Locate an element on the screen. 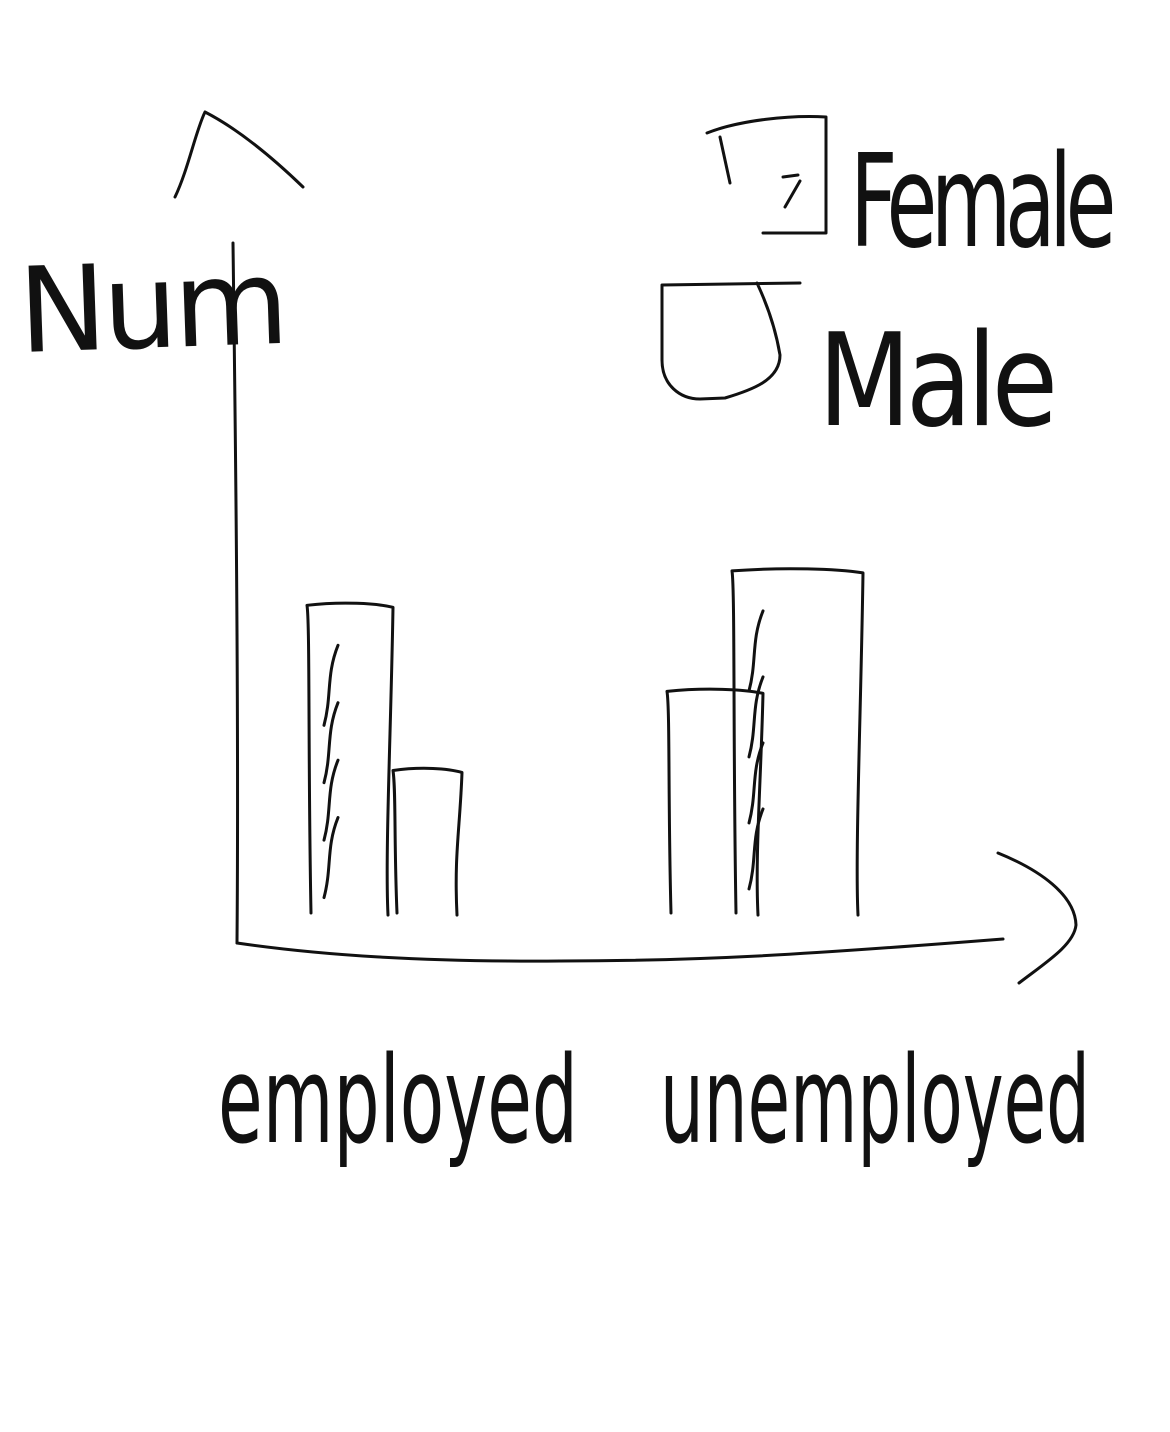 The width and height of the screenshot is (1170, 1432). x-axis-arrow is located at coordinates (1037, 918).